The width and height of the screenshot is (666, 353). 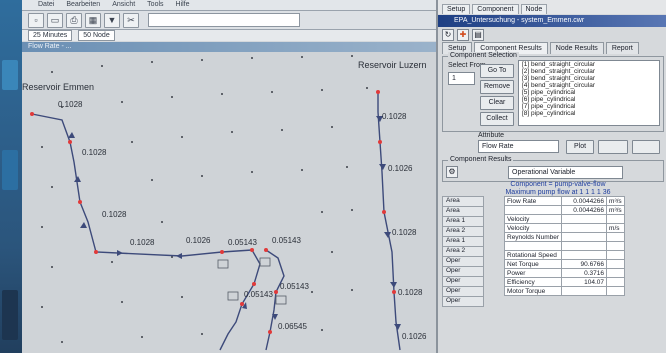 What do you see at coordinates (615, 228) in the screenshot?
I see `row-unit: m/s` at bounding box center [615, 228].